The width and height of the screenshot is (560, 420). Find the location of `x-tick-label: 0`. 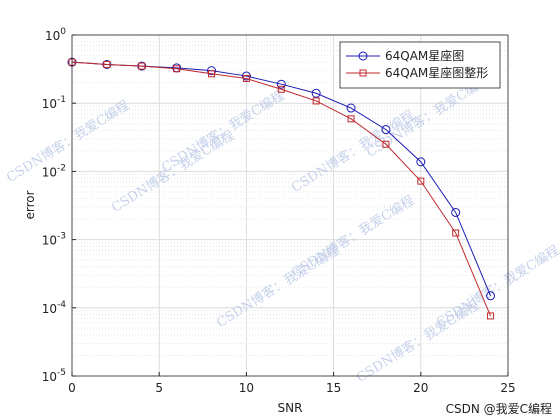

x-tick-label: 0 is located at coordinates (72, 388).